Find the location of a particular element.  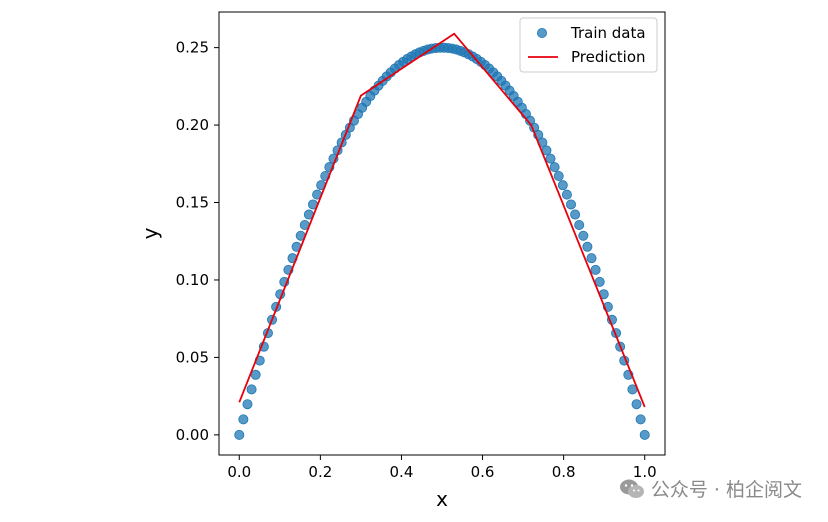

y-tick-label: 0.00 is located at coordinates (192, 435).